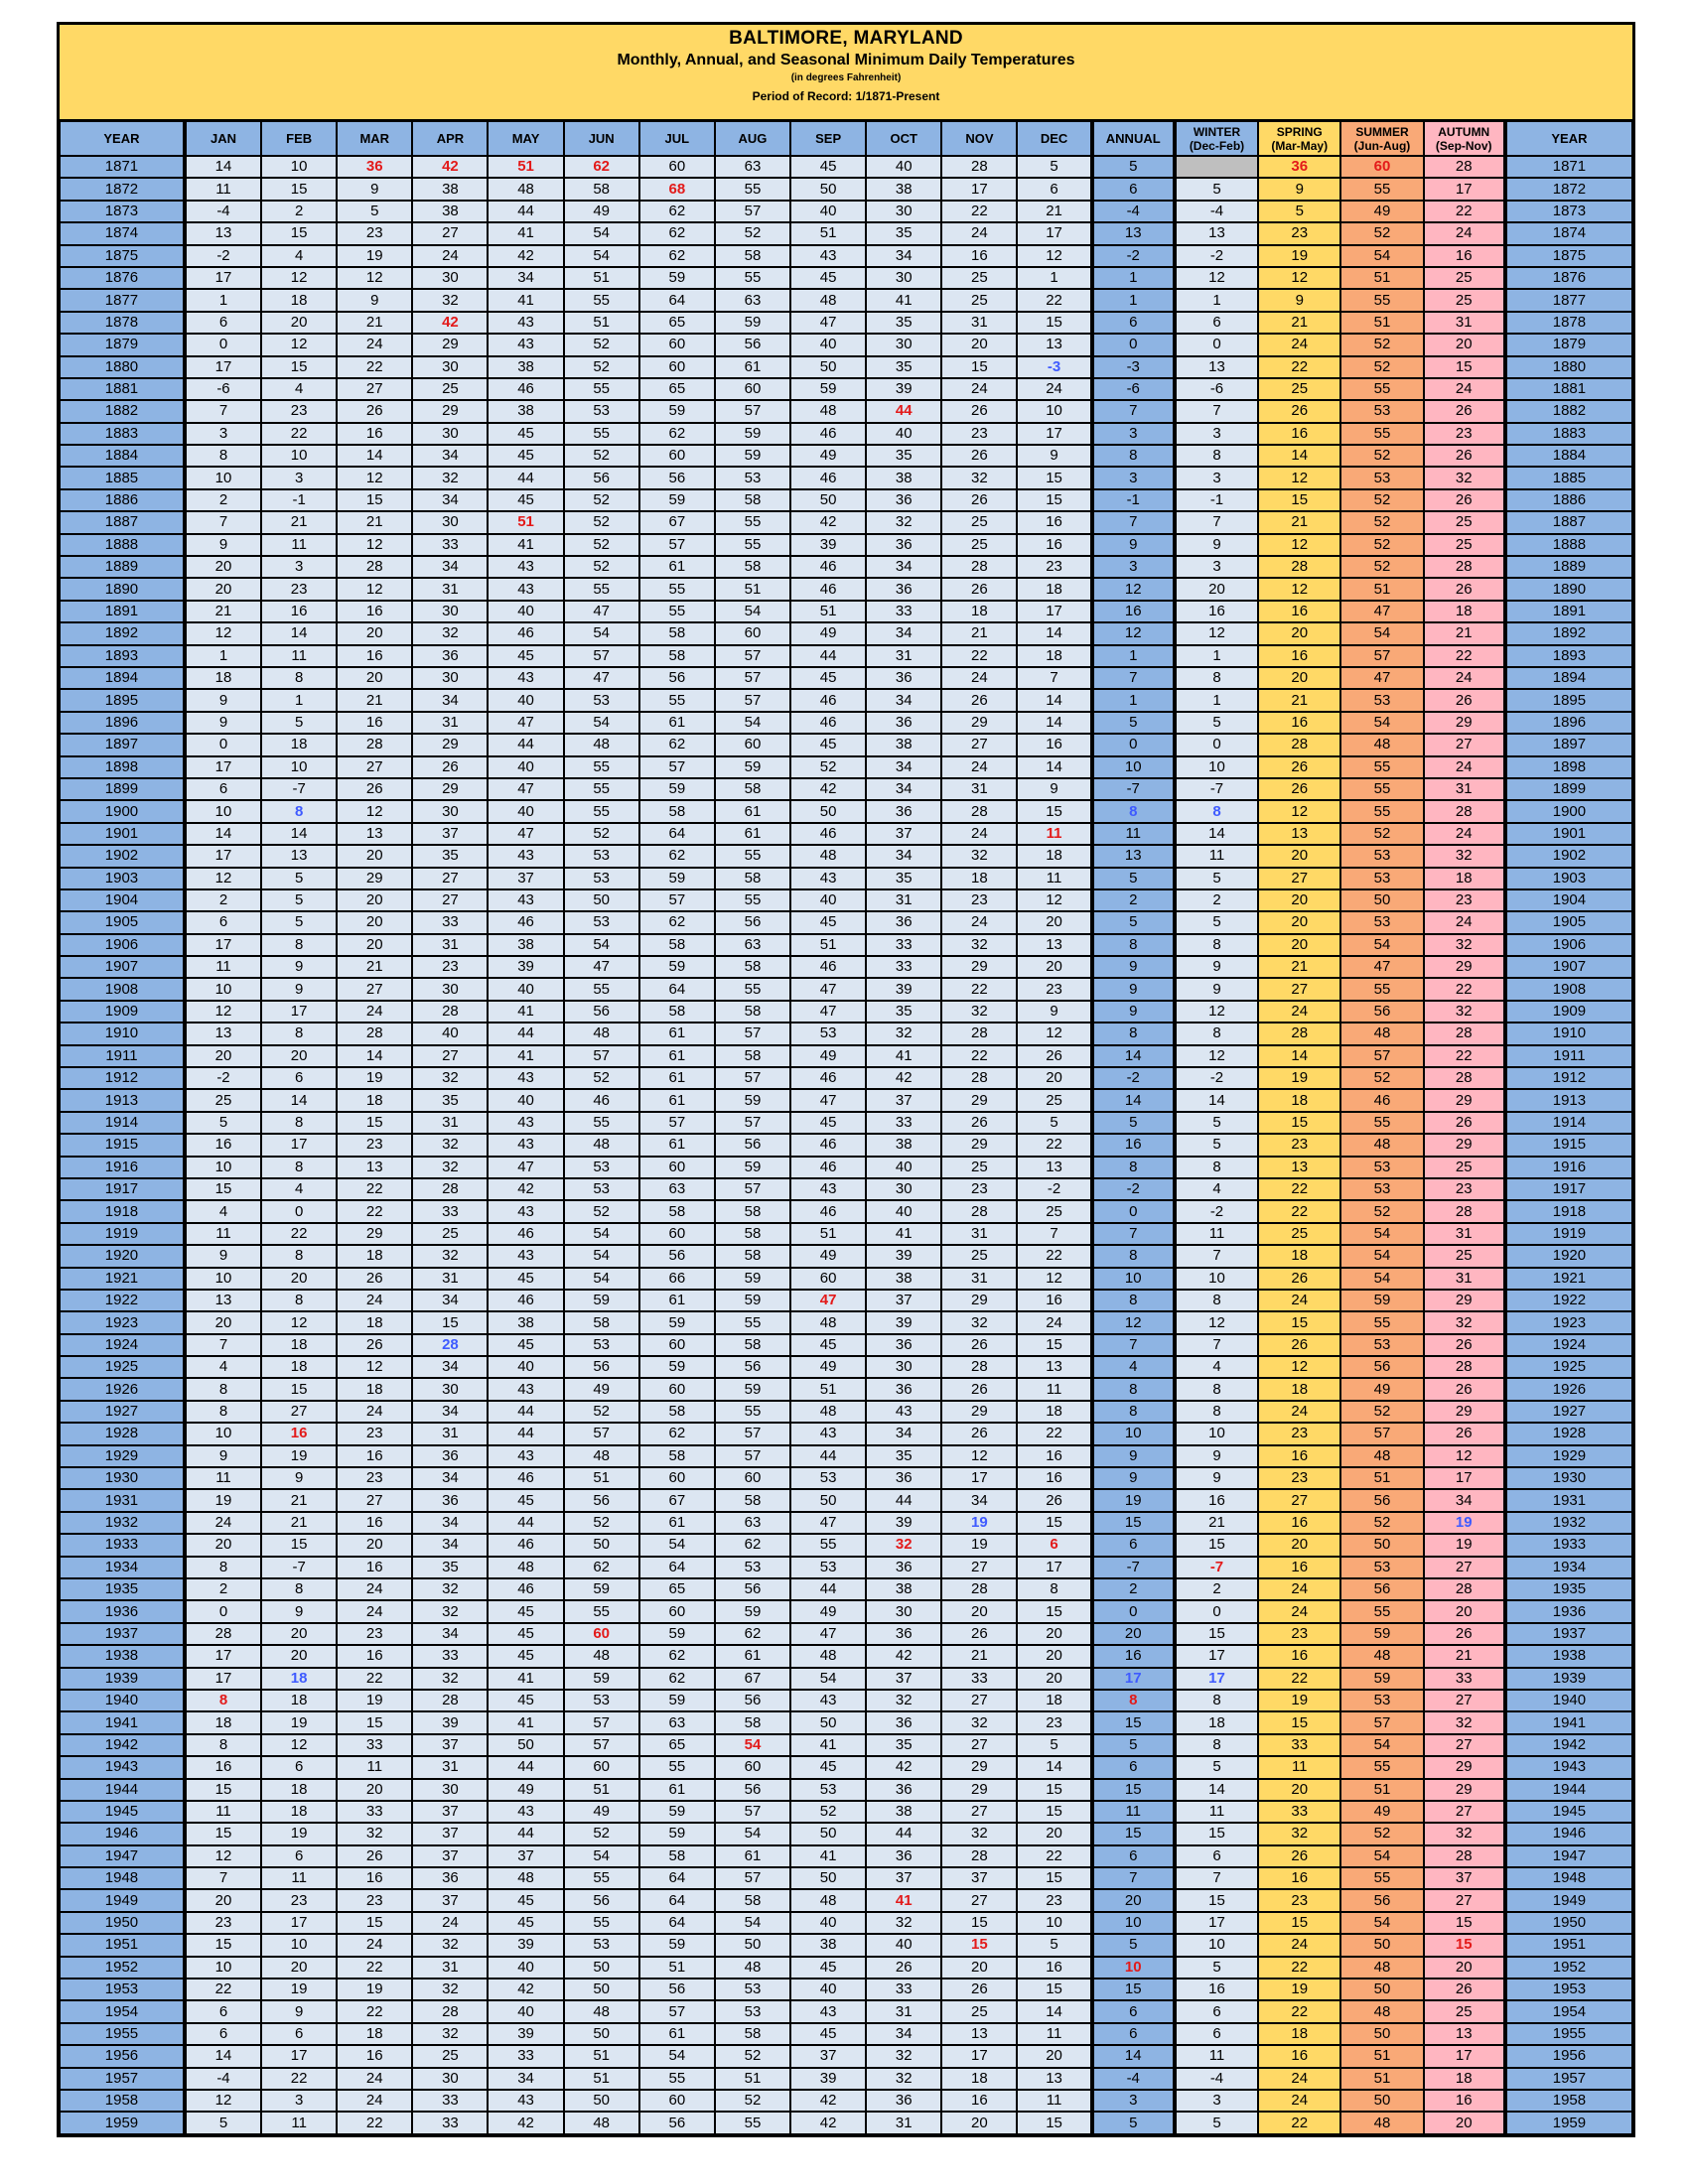 The width and height of the screenshot is (1688, 2184). What do you see at coordinates (1299, 700) in the screenshot?
I see `spring-cell: 21` at bounding box center [1299, 700].